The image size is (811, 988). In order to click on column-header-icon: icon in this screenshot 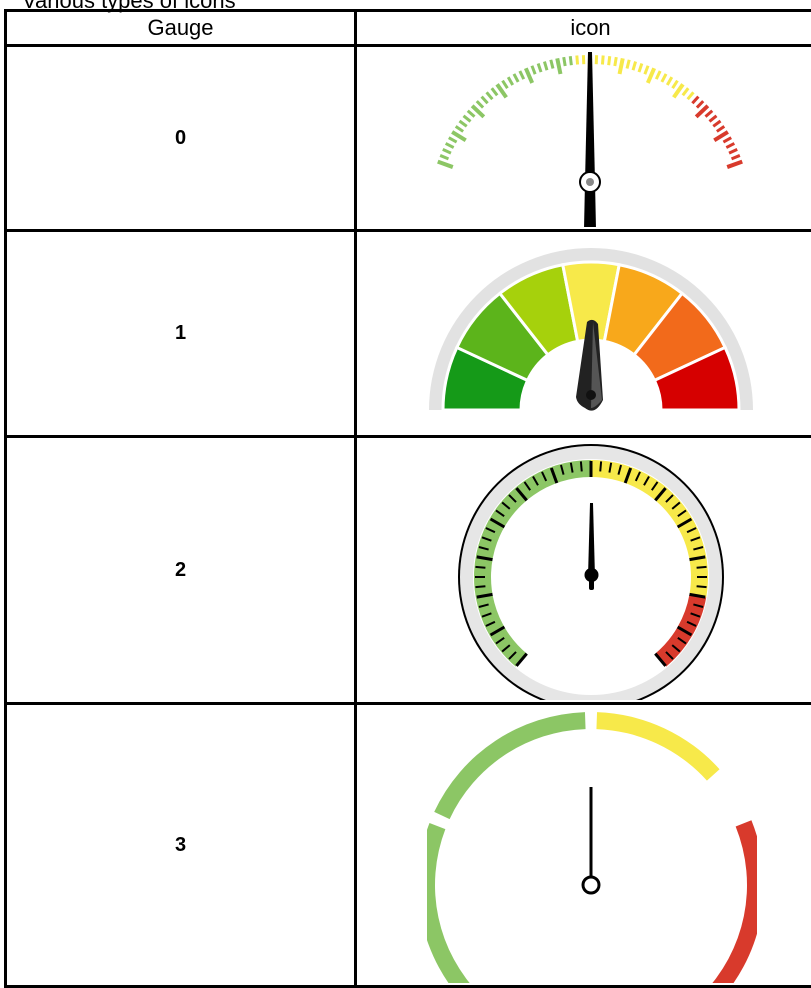, I will do `click(583, 28)`.